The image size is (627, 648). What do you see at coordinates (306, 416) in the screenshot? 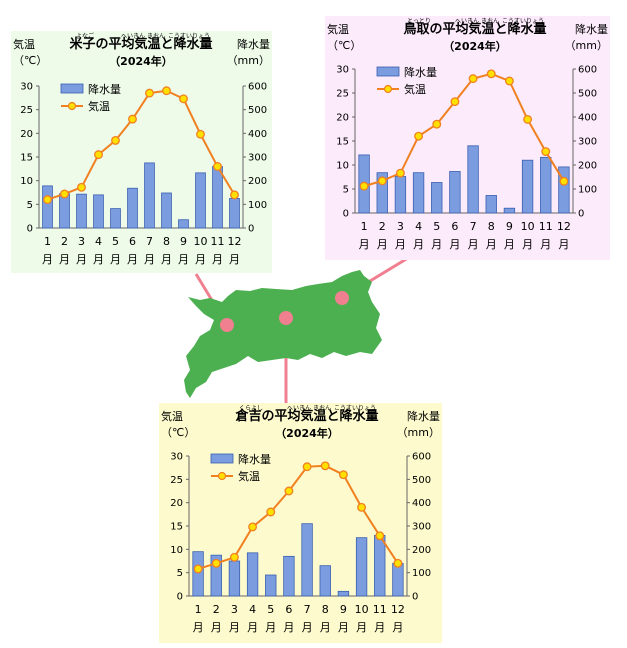
I see `chart-title: 倉吉の平均気温と降水量` at bounding box center [306, 416].